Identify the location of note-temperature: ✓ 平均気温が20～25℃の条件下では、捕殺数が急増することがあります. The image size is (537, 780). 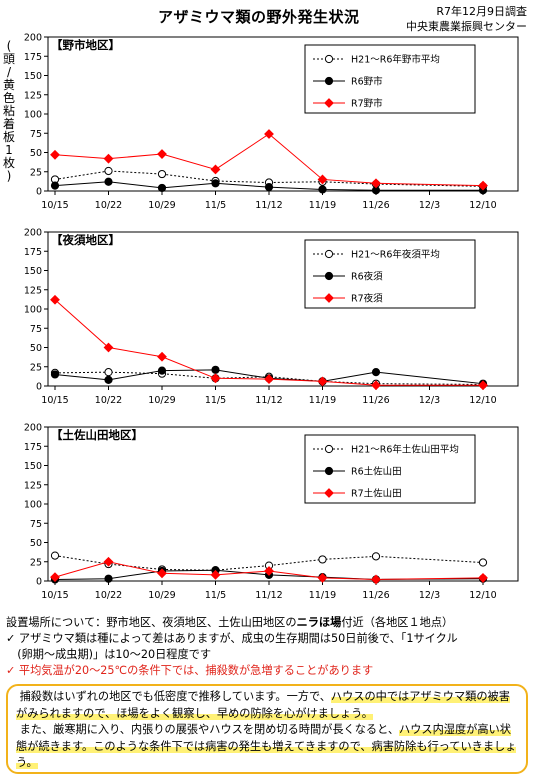
(190, 670).